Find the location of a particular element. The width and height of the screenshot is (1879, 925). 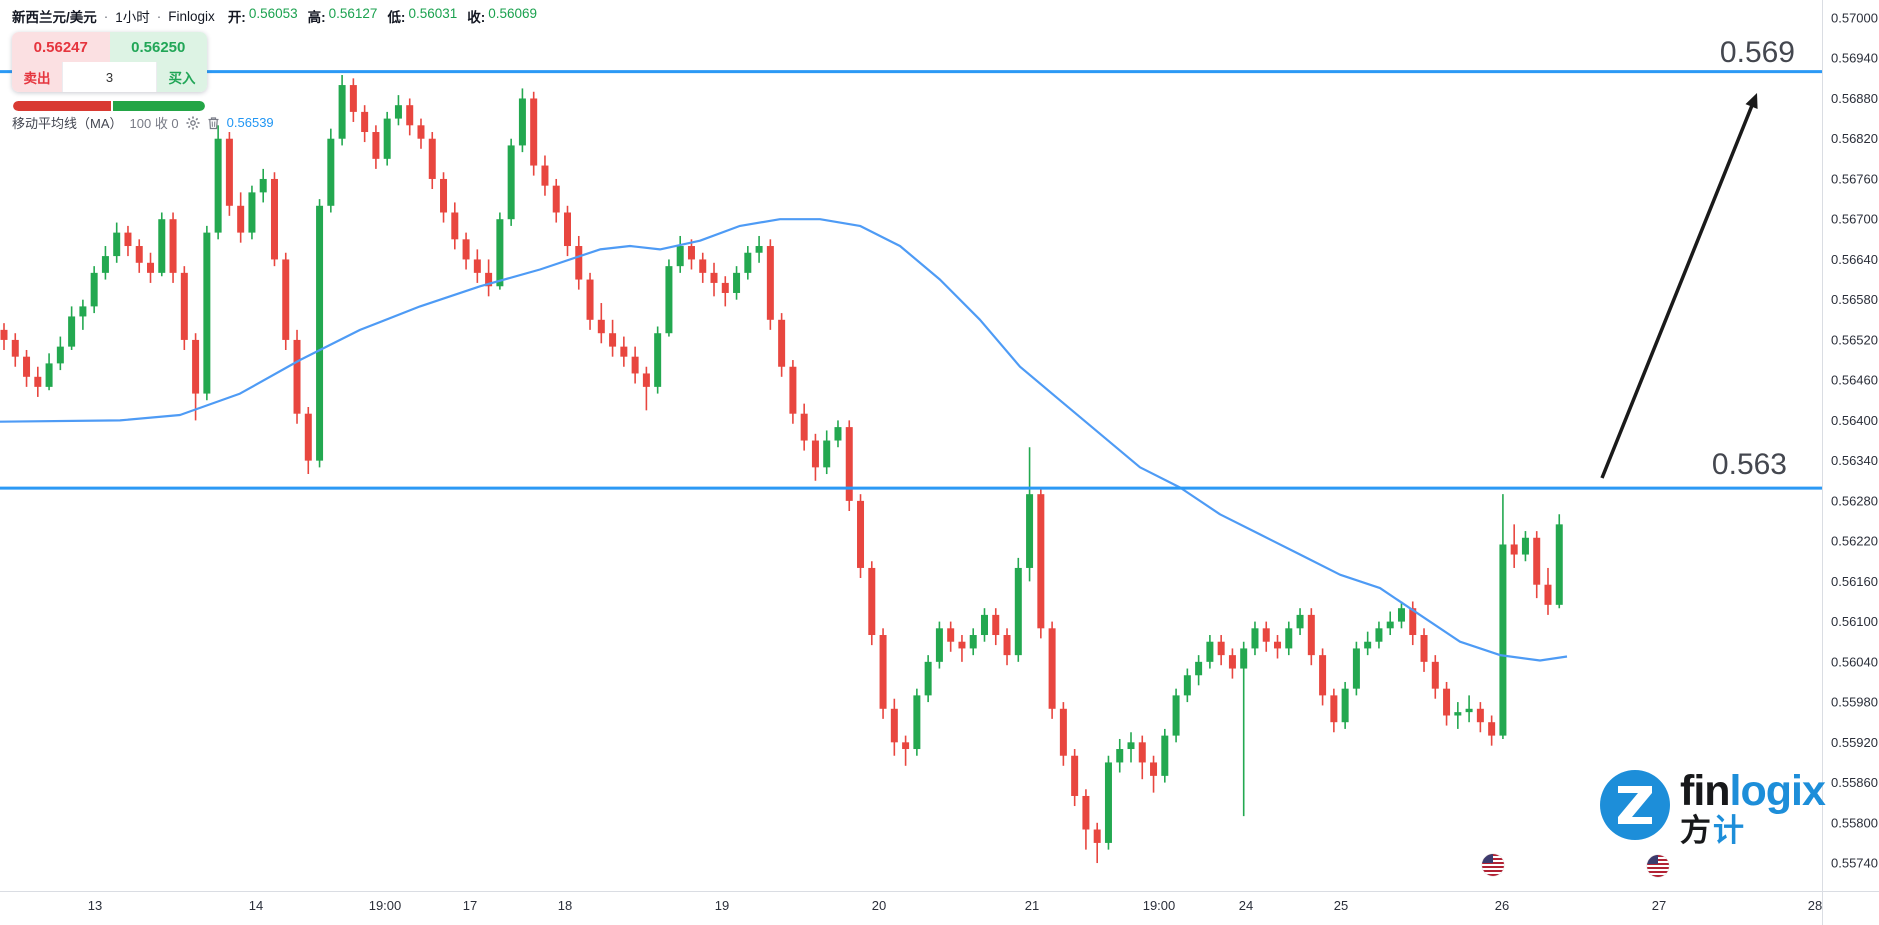

price-axis-label: 0.55980 is located at coordinates (1854, 702).